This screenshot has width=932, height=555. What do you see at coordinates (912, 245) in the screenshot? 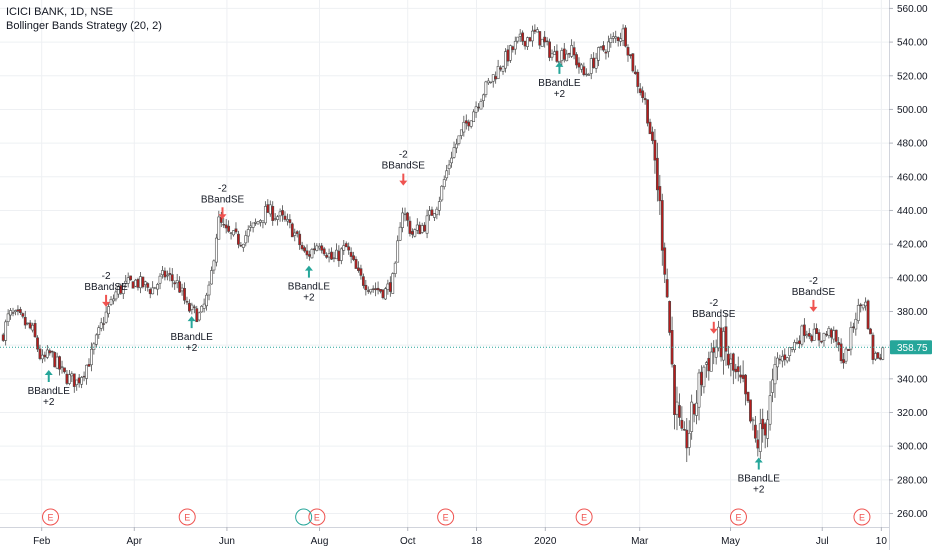
I see `price-tick-label: 420.00` at bounding box center [912, 245].